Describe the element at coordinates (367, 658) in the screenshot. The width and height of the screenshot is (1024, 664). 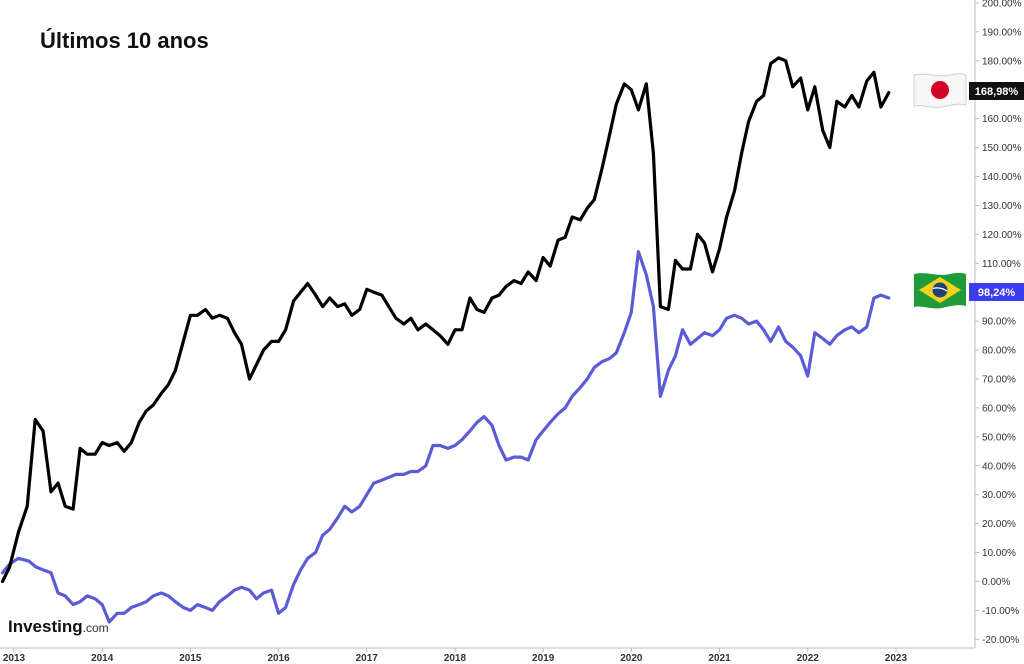
I see `x-tick-label: 2017` at that location.